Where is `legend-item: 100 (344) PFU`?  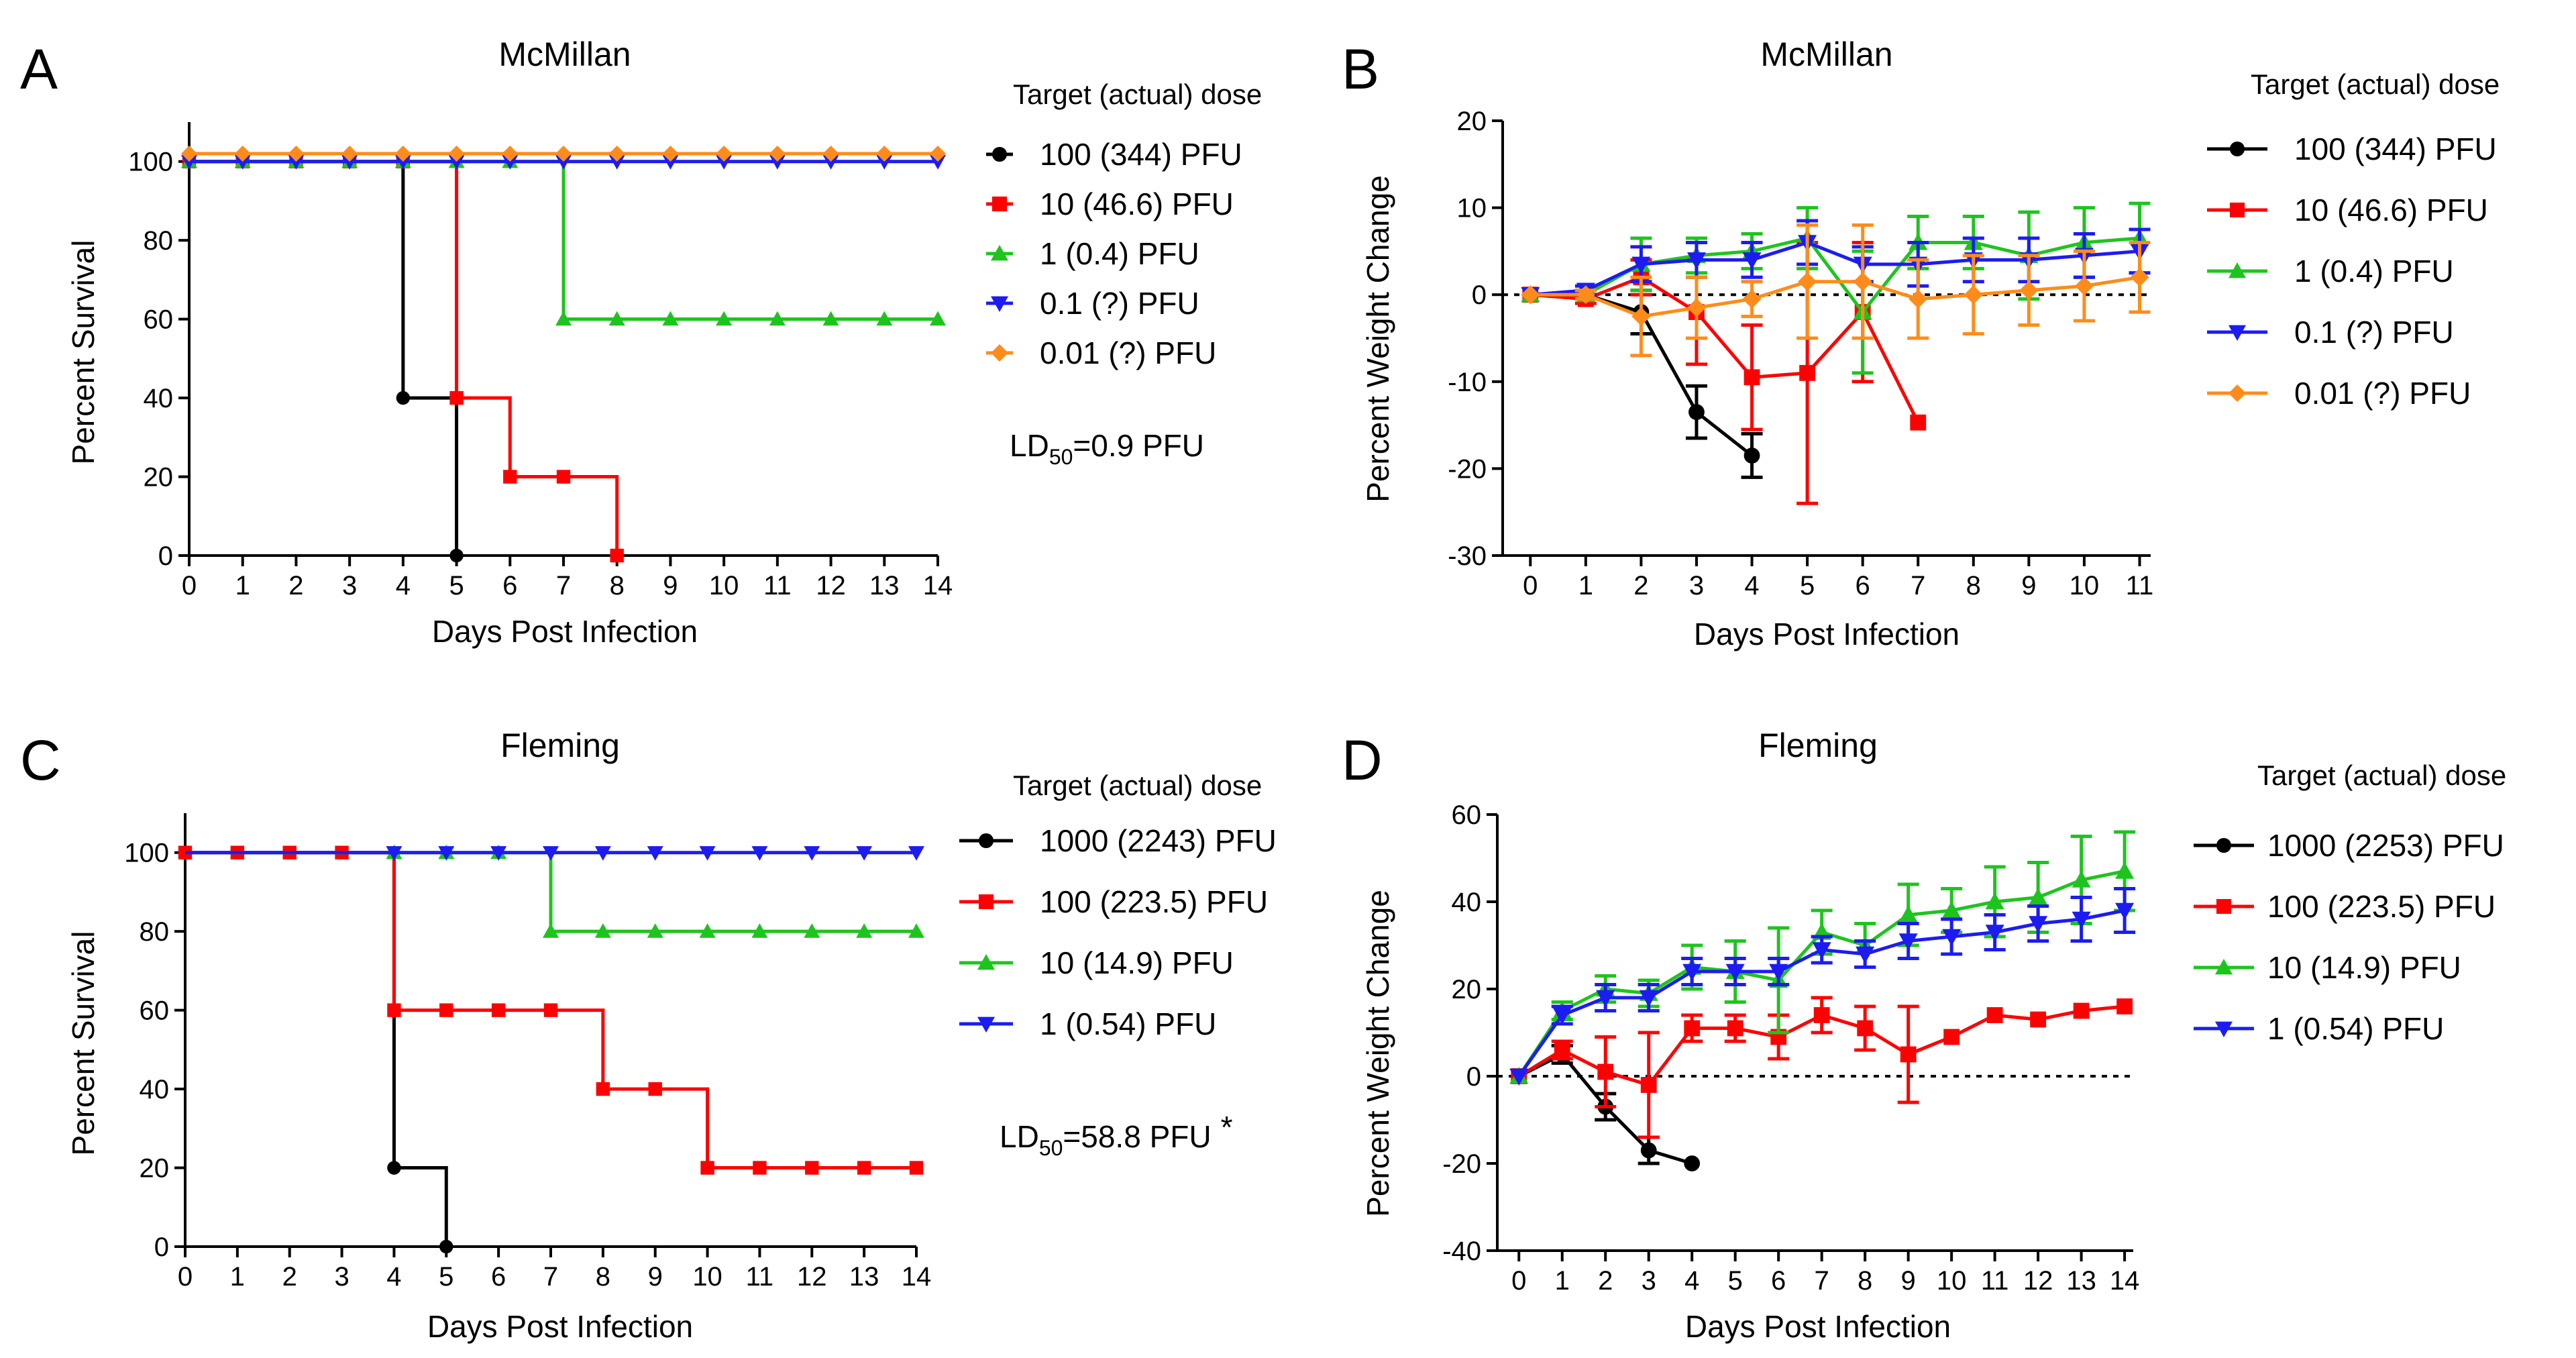 legend-item: 100 (344) PFU is located at coordinates (2352, 149).